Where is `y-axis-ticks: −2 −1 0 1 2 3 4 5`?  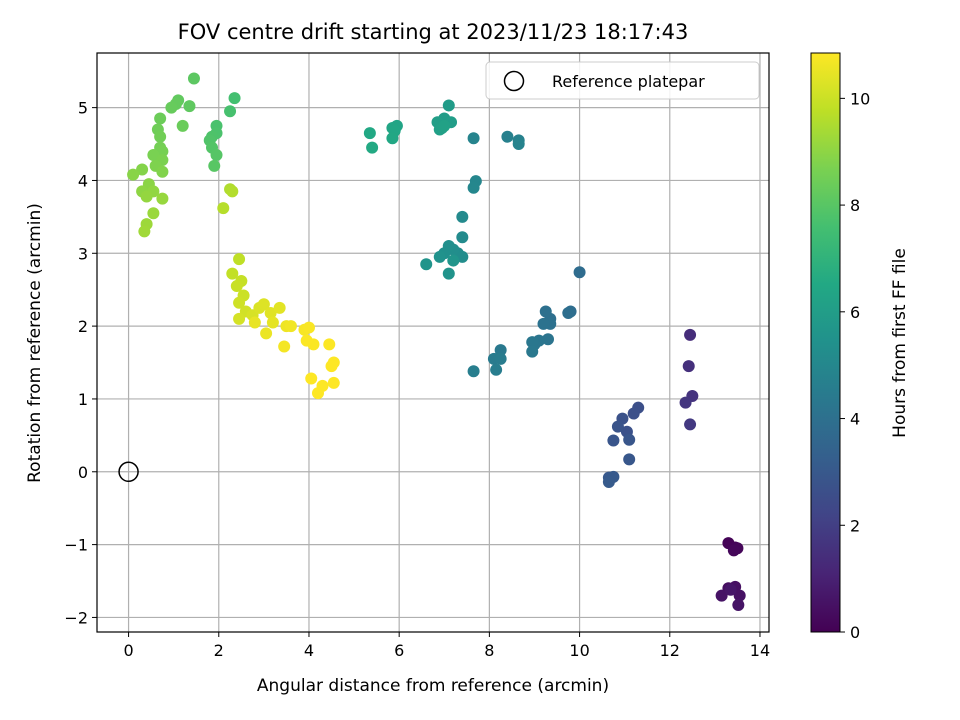
y-axis-ticks: −2 −1 0 1 2 3 4 5 is located at coordinates (80, 363).